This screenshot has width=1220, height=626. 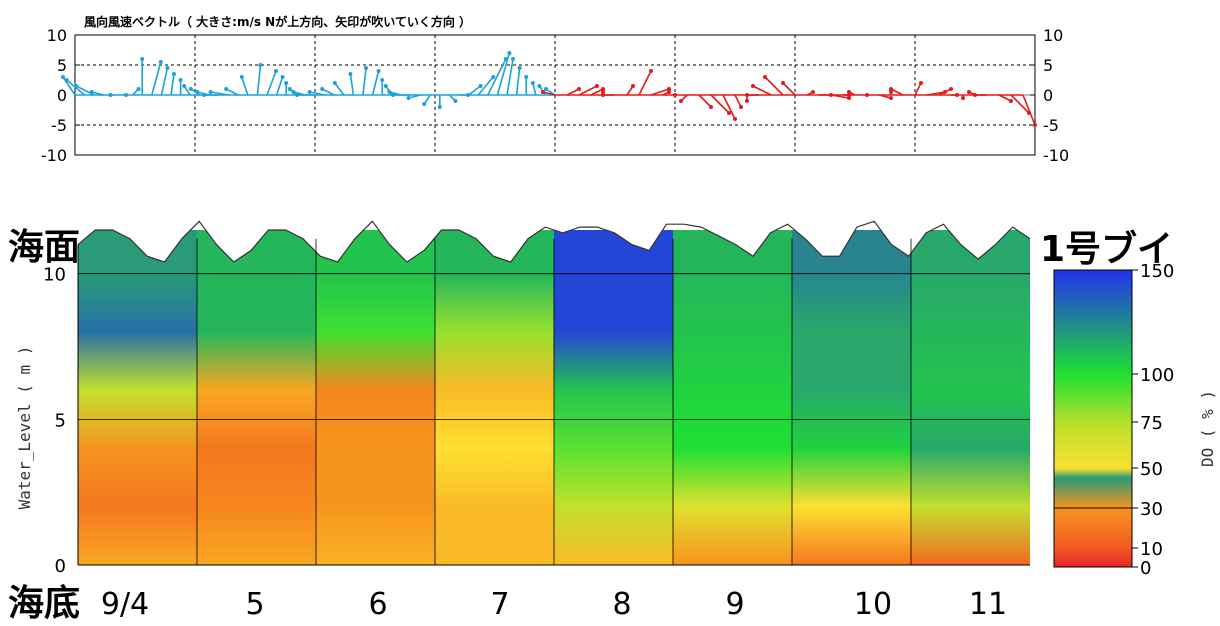 What do you see at coordinates (1145, 568) in the screenshot?
I see `colorbar-tick-label: 0` at bounding box center [1145, 568].